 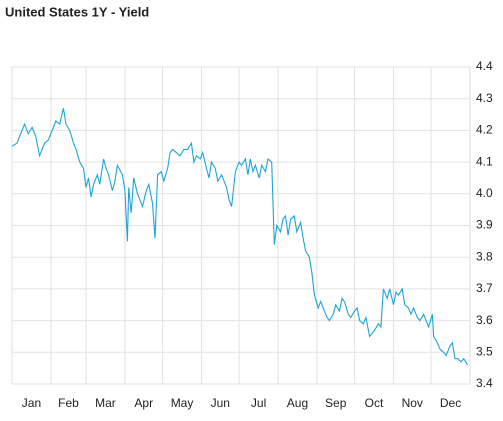 I want to click on y-tick-label: 4.2, so click(x=484, y=130).